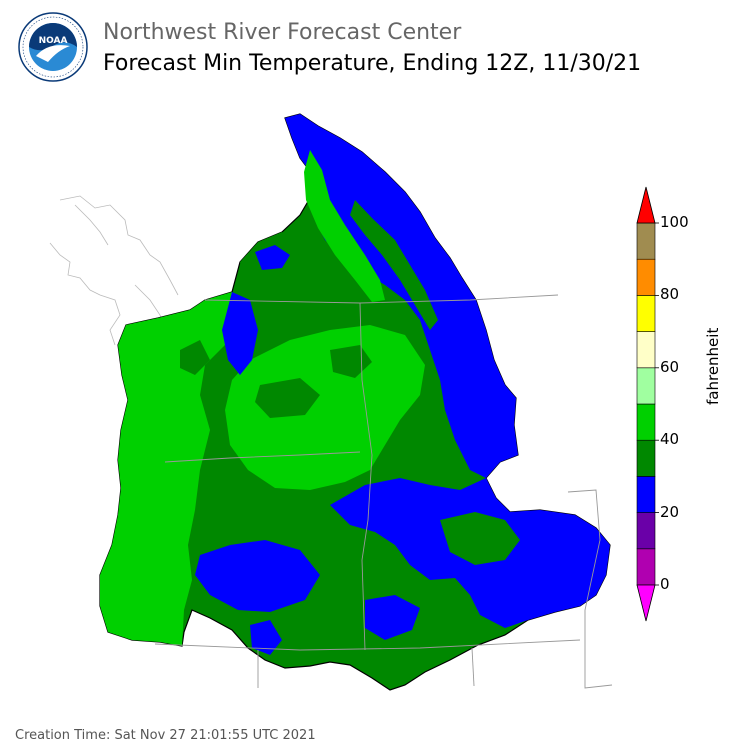 This screenshot has height=756, width=756. What do you see at coordinates (665, 584) in the screenshot?
I see `colorbar-tick-0: 0` at bounding box center [665, 584].